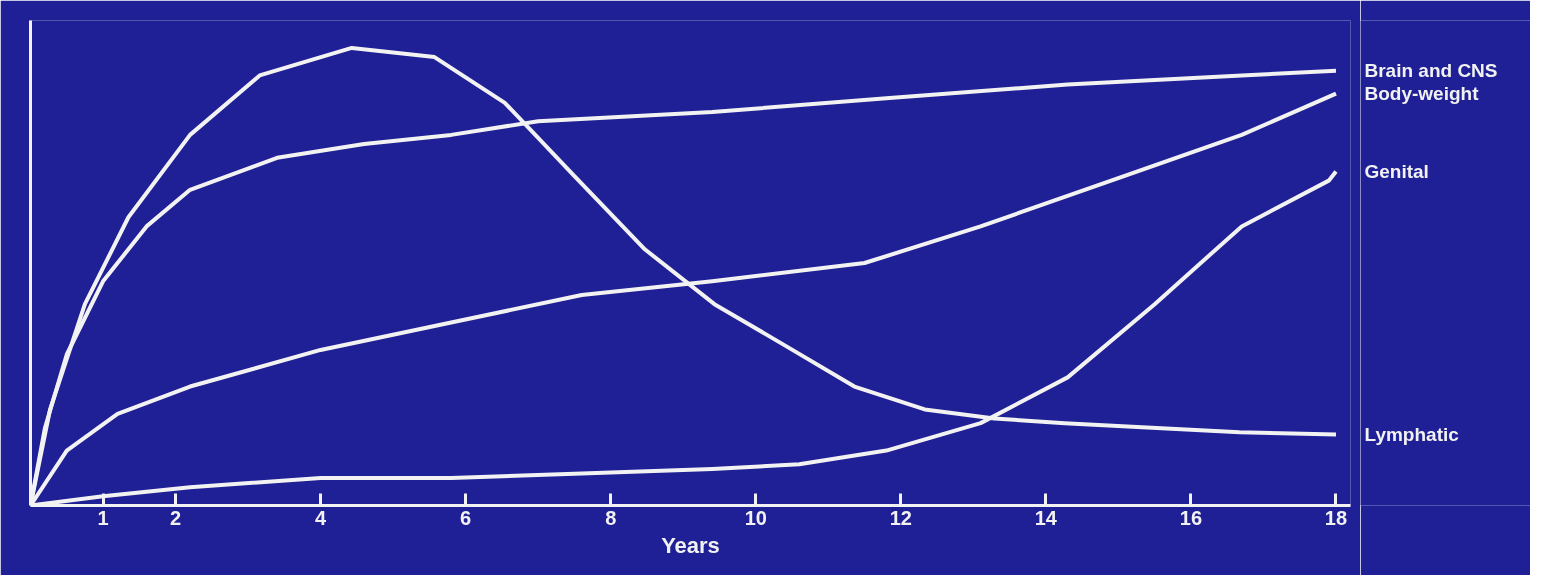  What do you see at coordinates (690, 545) in the screenshot?
I see `x-axis-title: Years` at bounding box center [690, 545].